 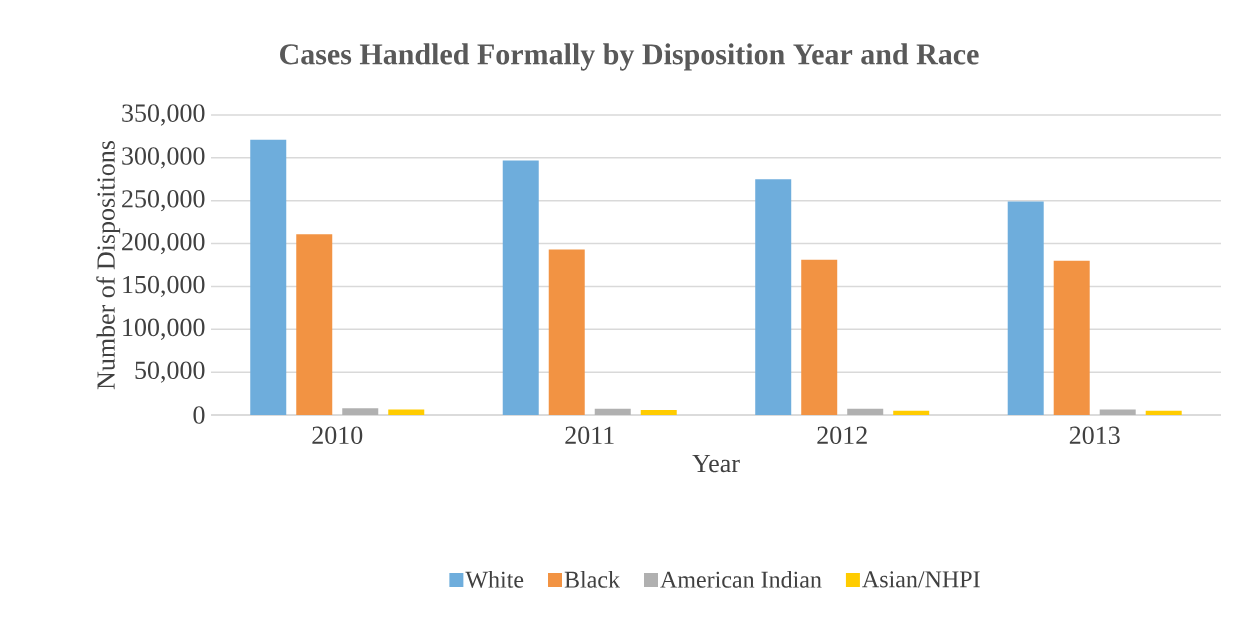 What do you see at coordinates (108, 265) in the screenshot?
I see `y-axis-title: Number of Dispositions` at bounding box center [108, 265].